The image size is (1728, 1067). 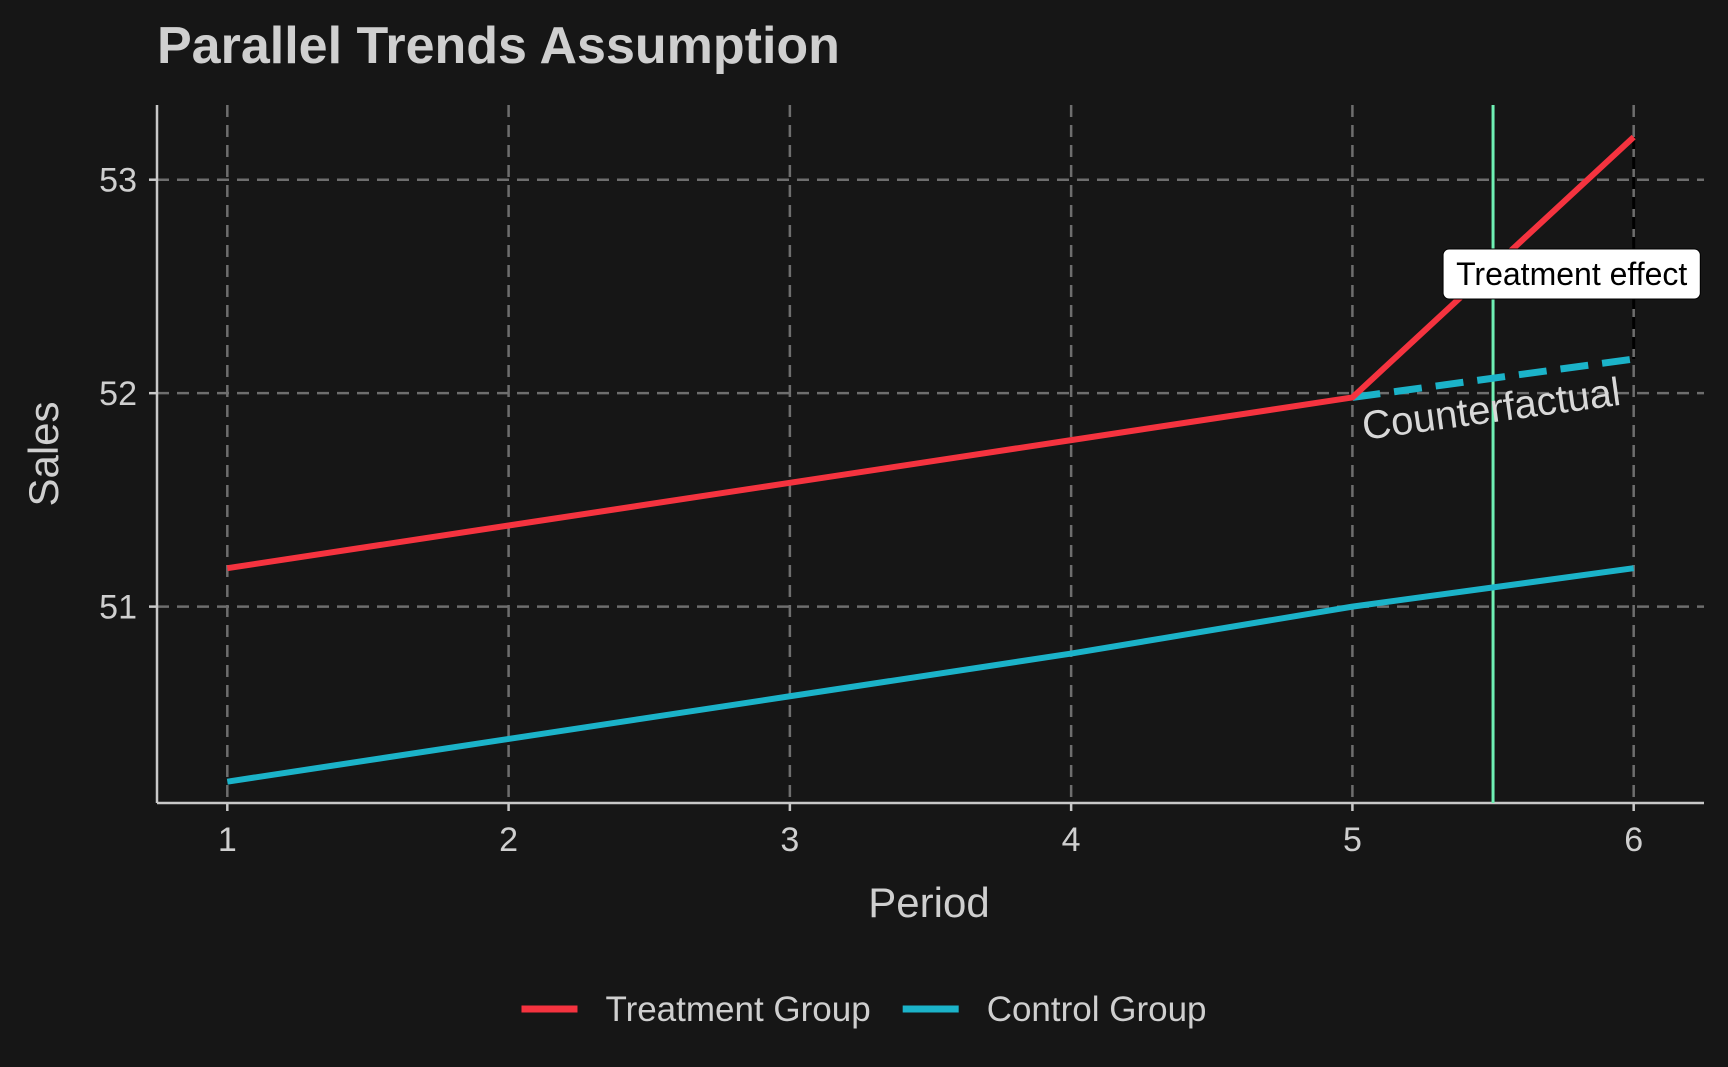 What do you see at coordinates (1493, 378) in the screenshot?
I see `counterfactual-line` at bounding box center [1493, 378].